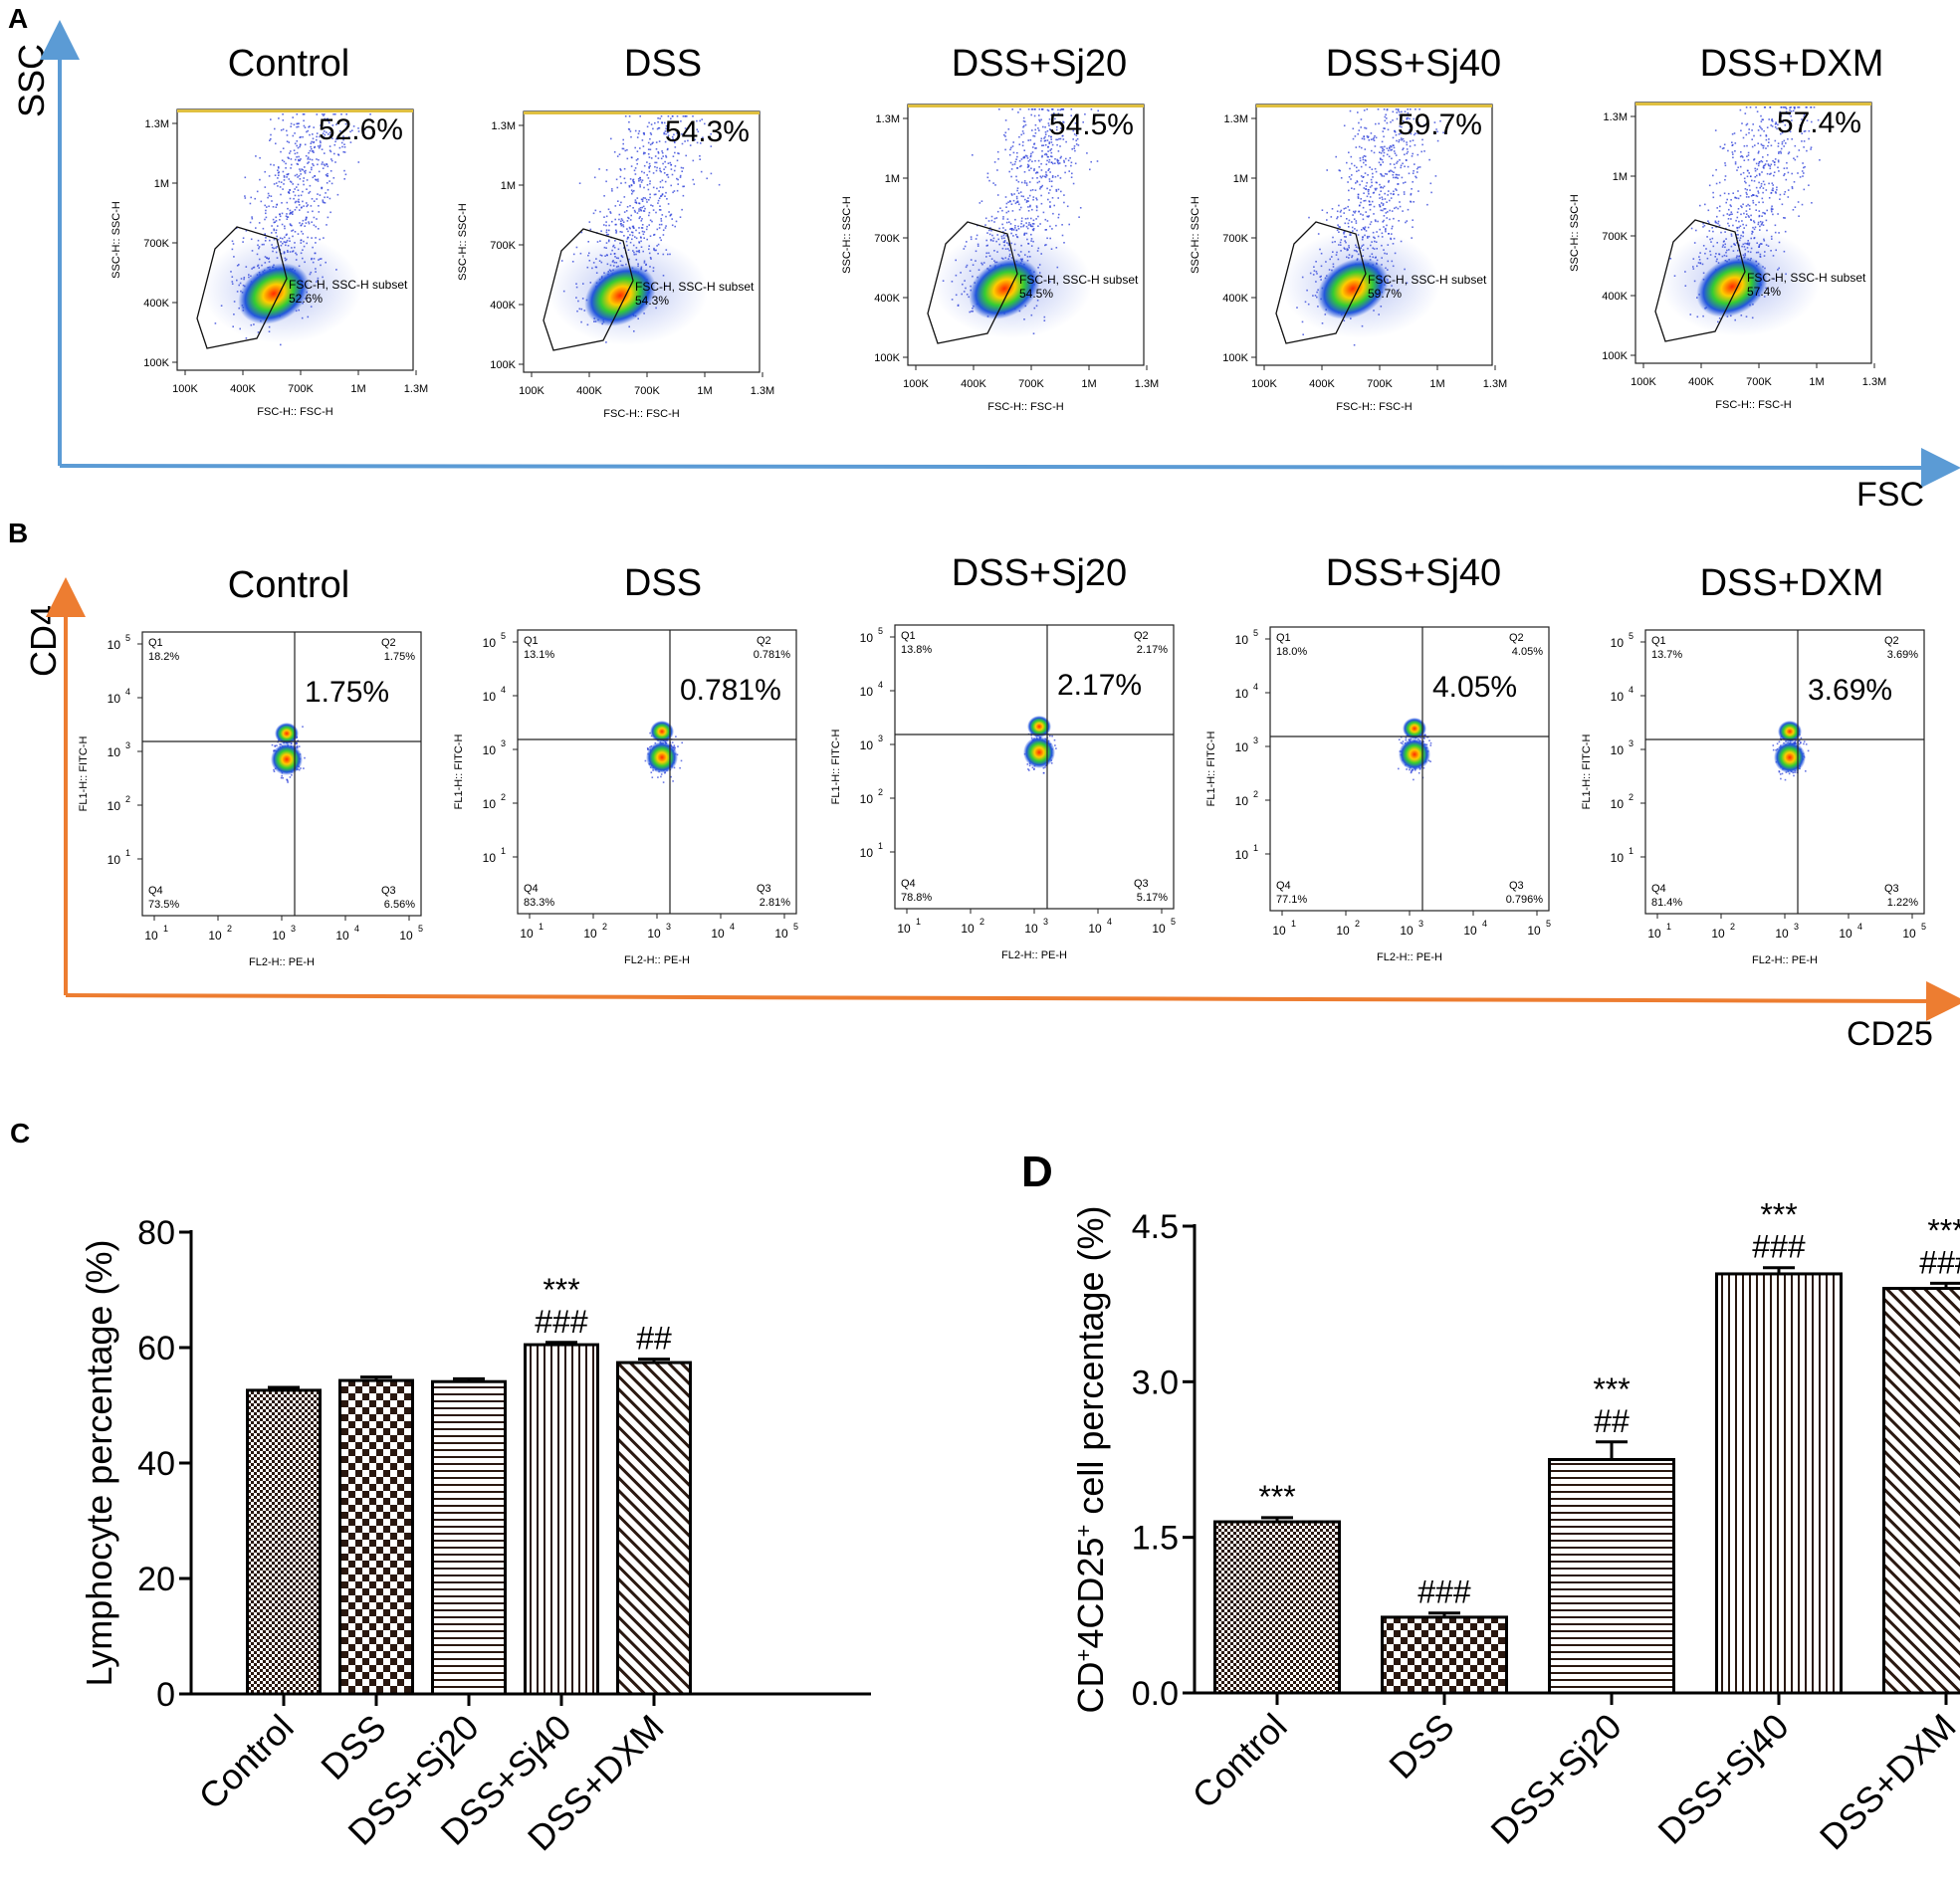  What do you see at coordinates (892, 179) in the screenshot?
I see `y-tick-label: 1M` at bounding box center [892, 179].